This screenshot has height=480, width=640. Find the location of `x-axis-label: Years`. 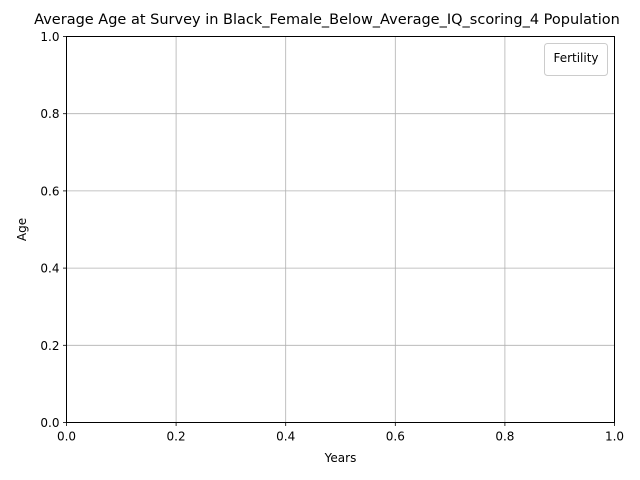

x-axis-label: Years is located at coordinates (340, 458).